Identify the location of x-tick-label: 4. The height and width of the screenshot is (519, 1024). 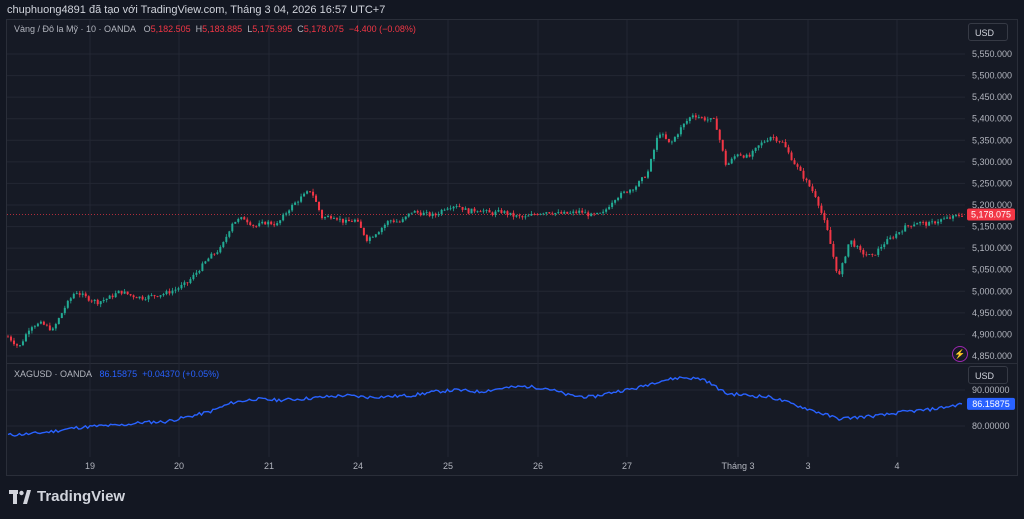
(896, 466).